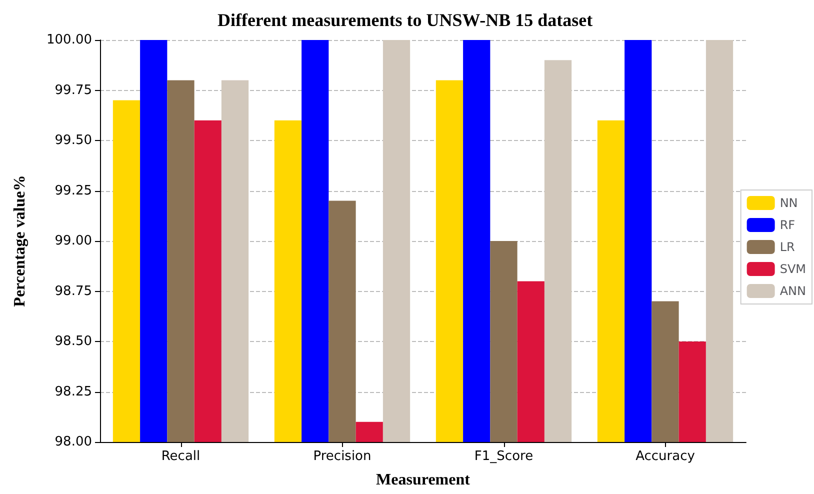 The image size is (814, 494). What do you see at coordinates (793, 269) in the screenshot?
I see `legend-label: SVM` at bounding box center [793, 269].